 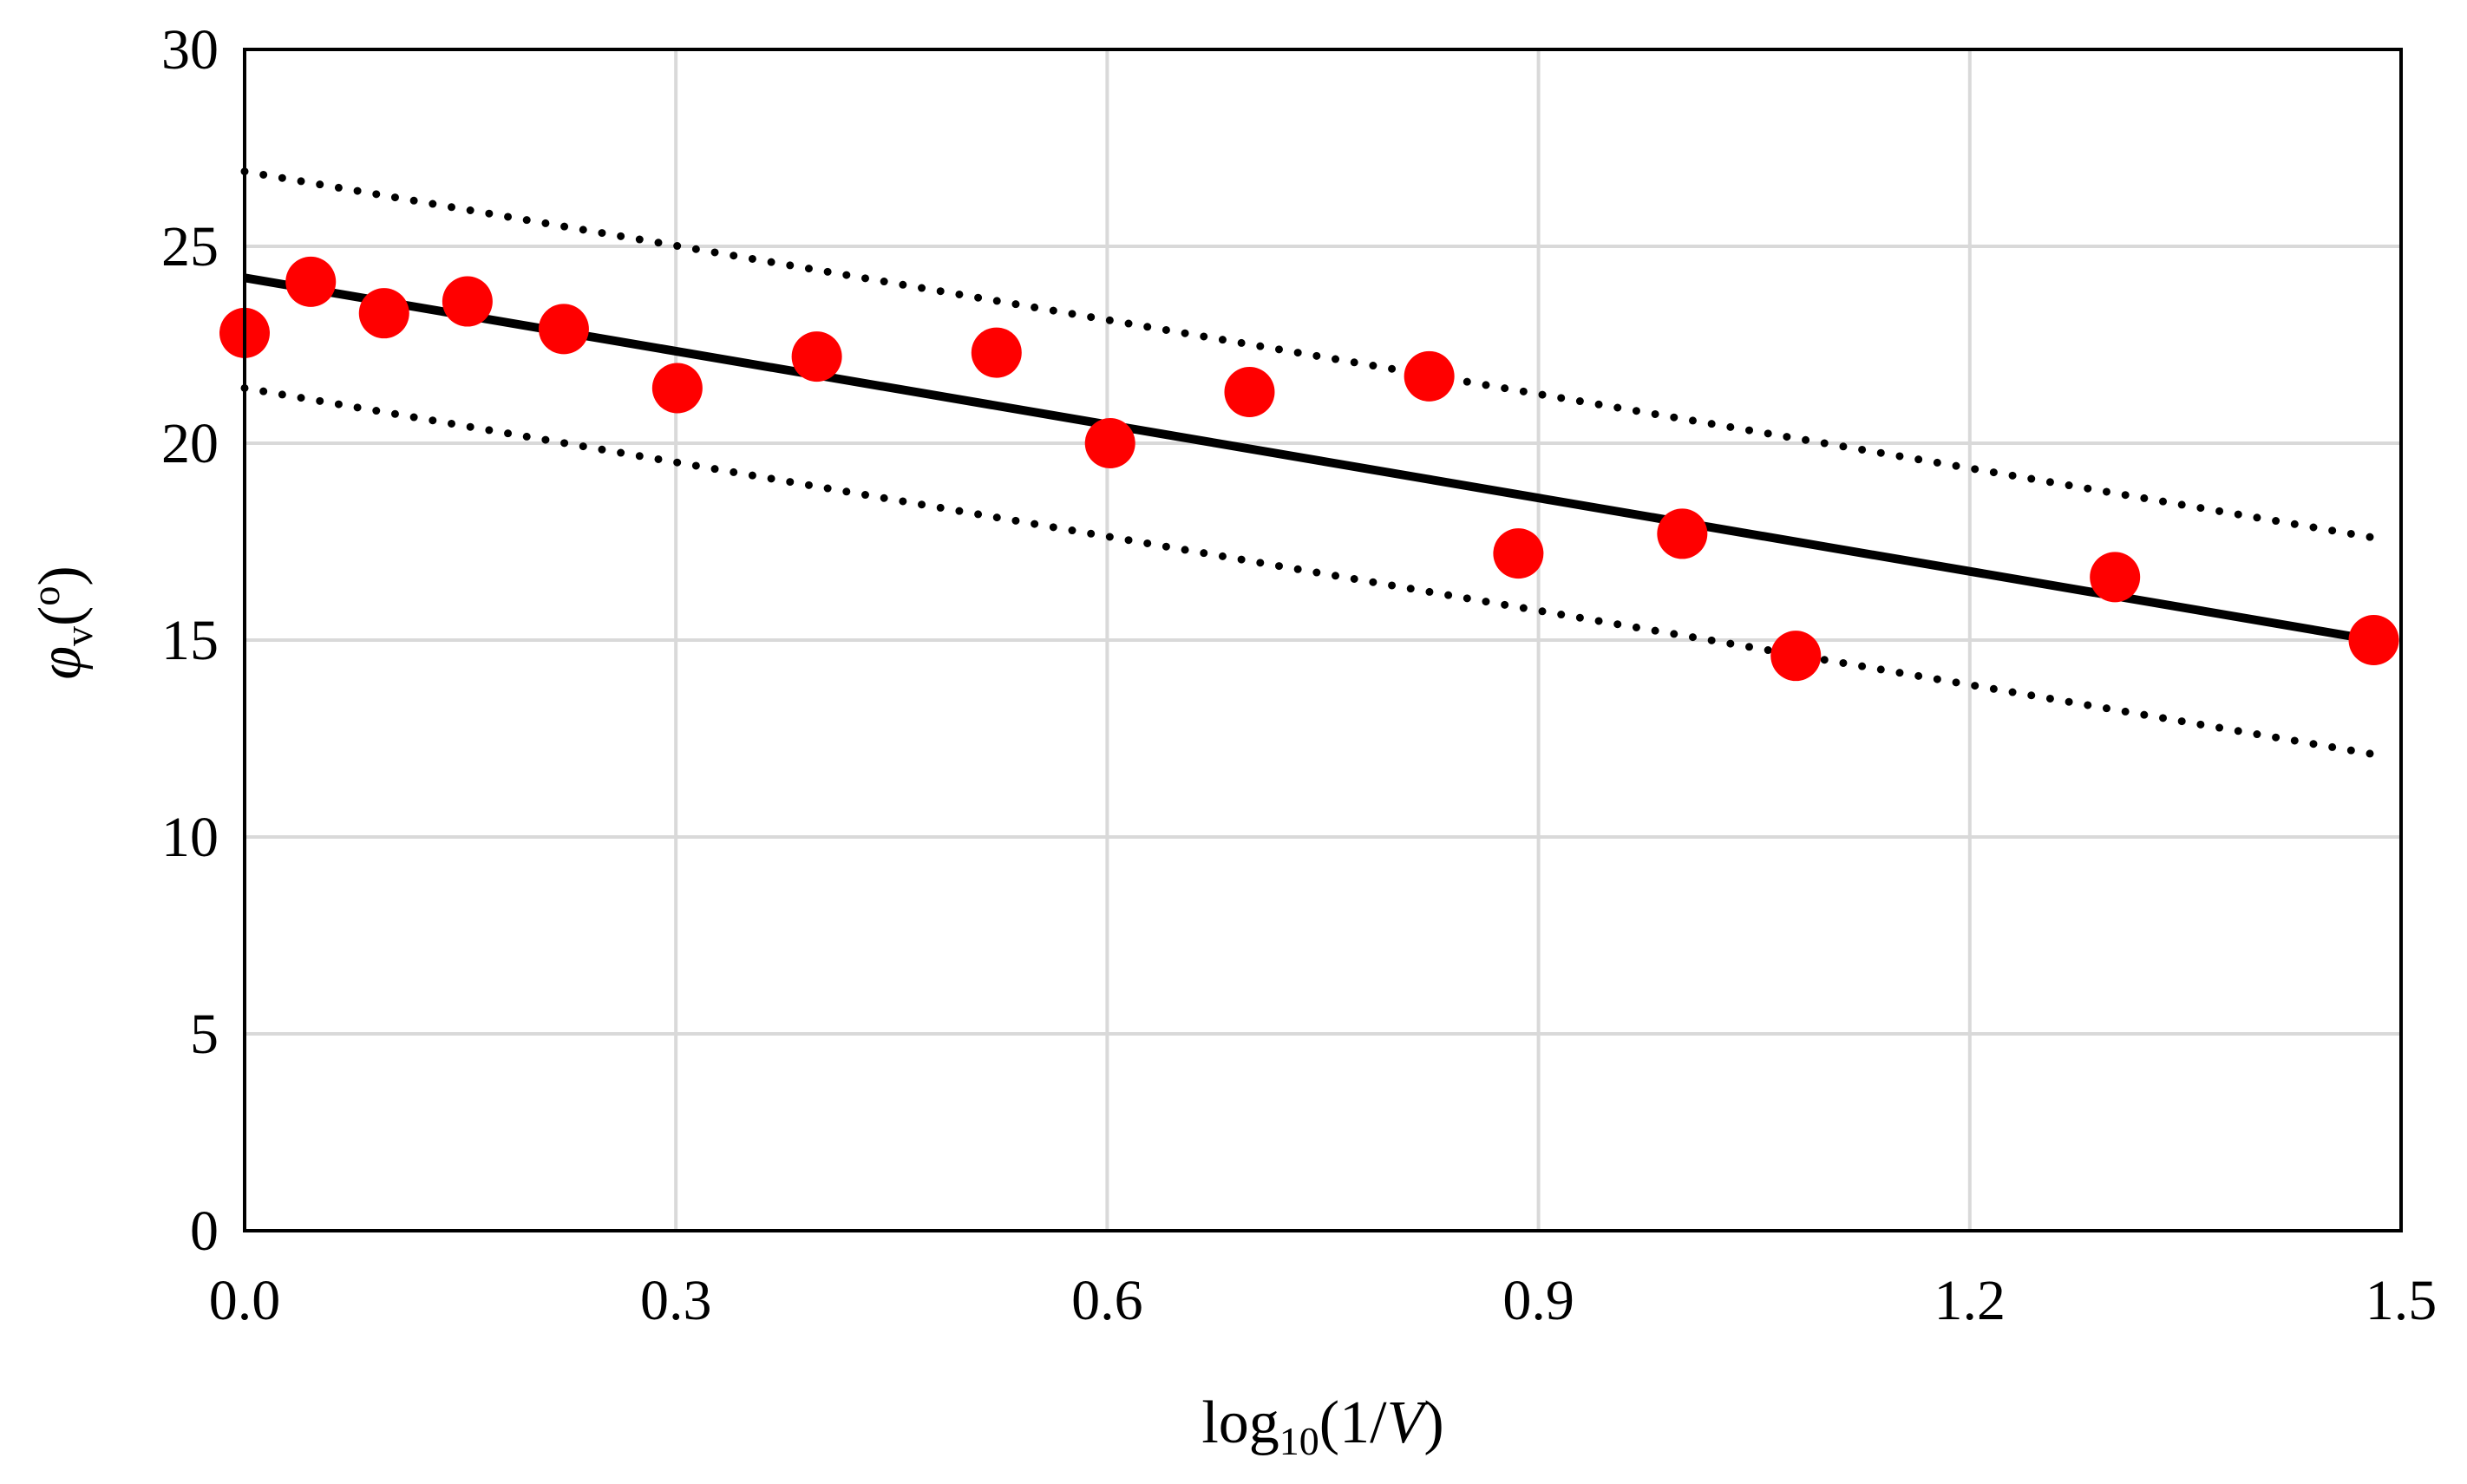 I want to click on x-title-variable: V, so click(x=1408, y=1423).